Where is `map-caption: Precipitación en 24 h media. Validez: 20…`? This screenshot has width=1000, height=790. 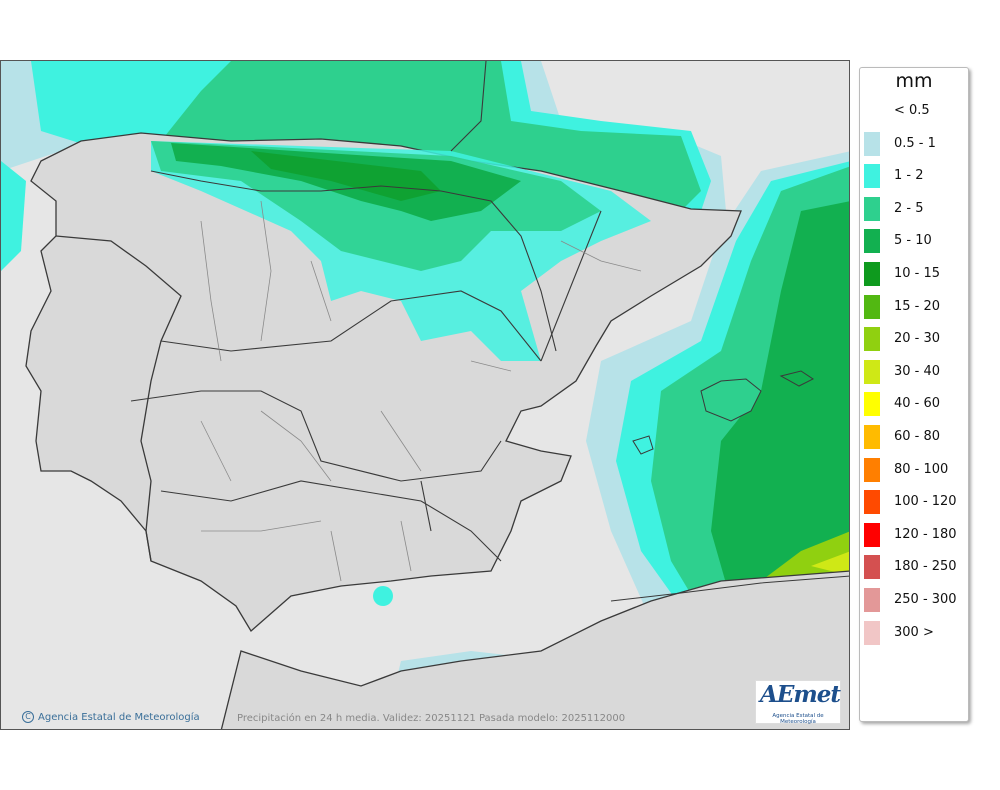 map-caption: Precipitación en 24 h media. Validez: 20… is located at coordinates (431, 718).